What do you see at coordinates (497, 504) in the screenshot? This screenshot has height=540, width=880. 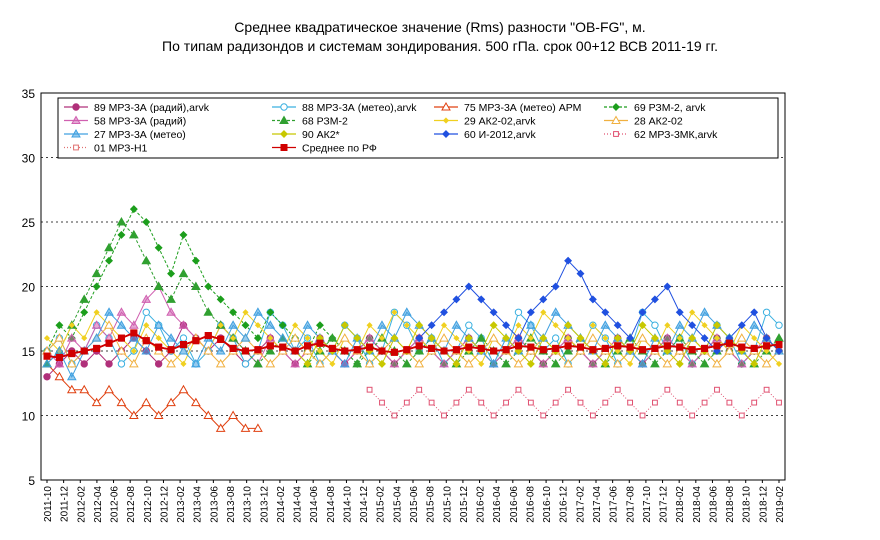 I see `x-tick-label-2016-04: 2016-04` at bounding box center [497, 504].